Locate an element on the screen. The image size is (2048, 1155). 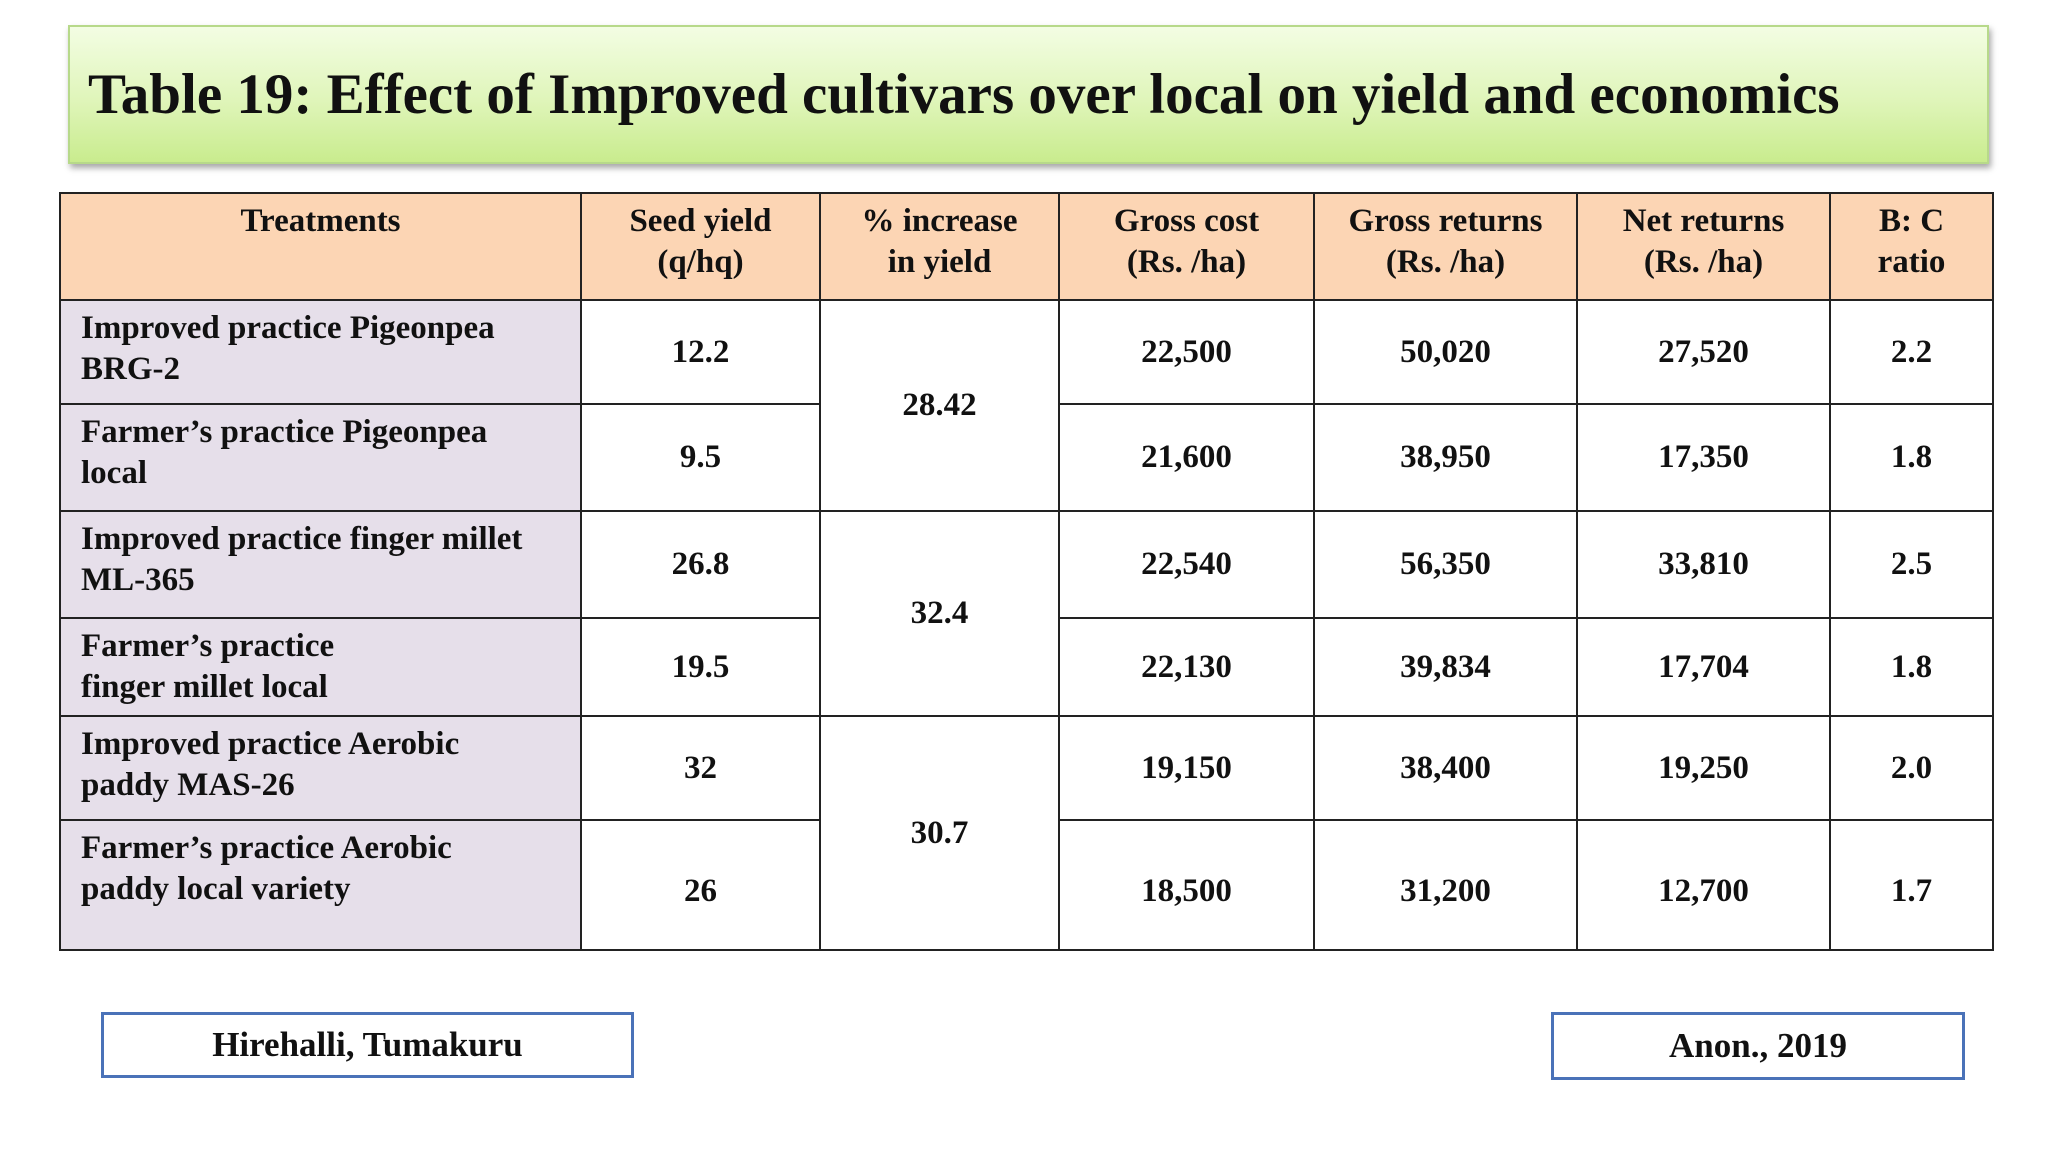
header-gross-cost: Gross cost (Rs. /ha) is located at coordinates (1186, 246).